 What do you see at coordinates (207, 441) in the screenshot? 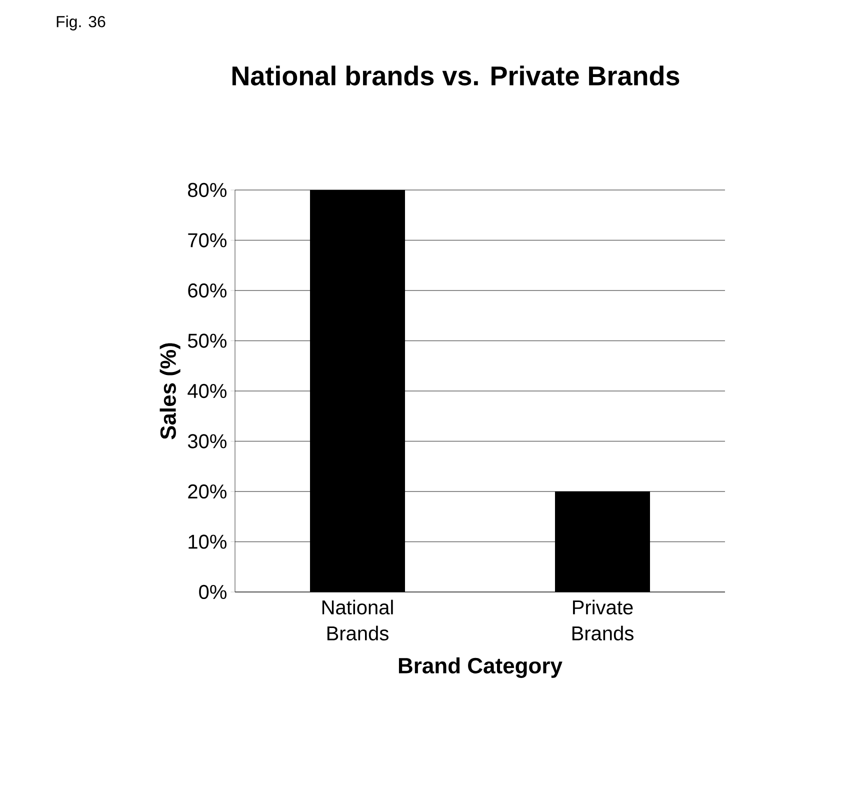
I see `y-tick-label: 30%` at bounding box center [207, 441].